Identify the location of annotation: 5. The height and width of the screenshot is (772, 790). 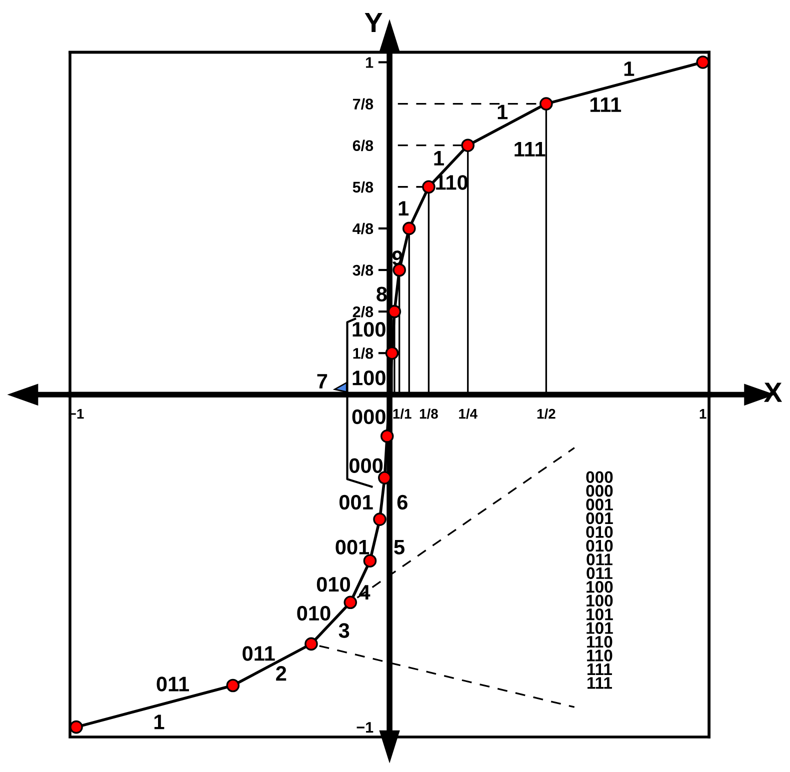
(399, 547).